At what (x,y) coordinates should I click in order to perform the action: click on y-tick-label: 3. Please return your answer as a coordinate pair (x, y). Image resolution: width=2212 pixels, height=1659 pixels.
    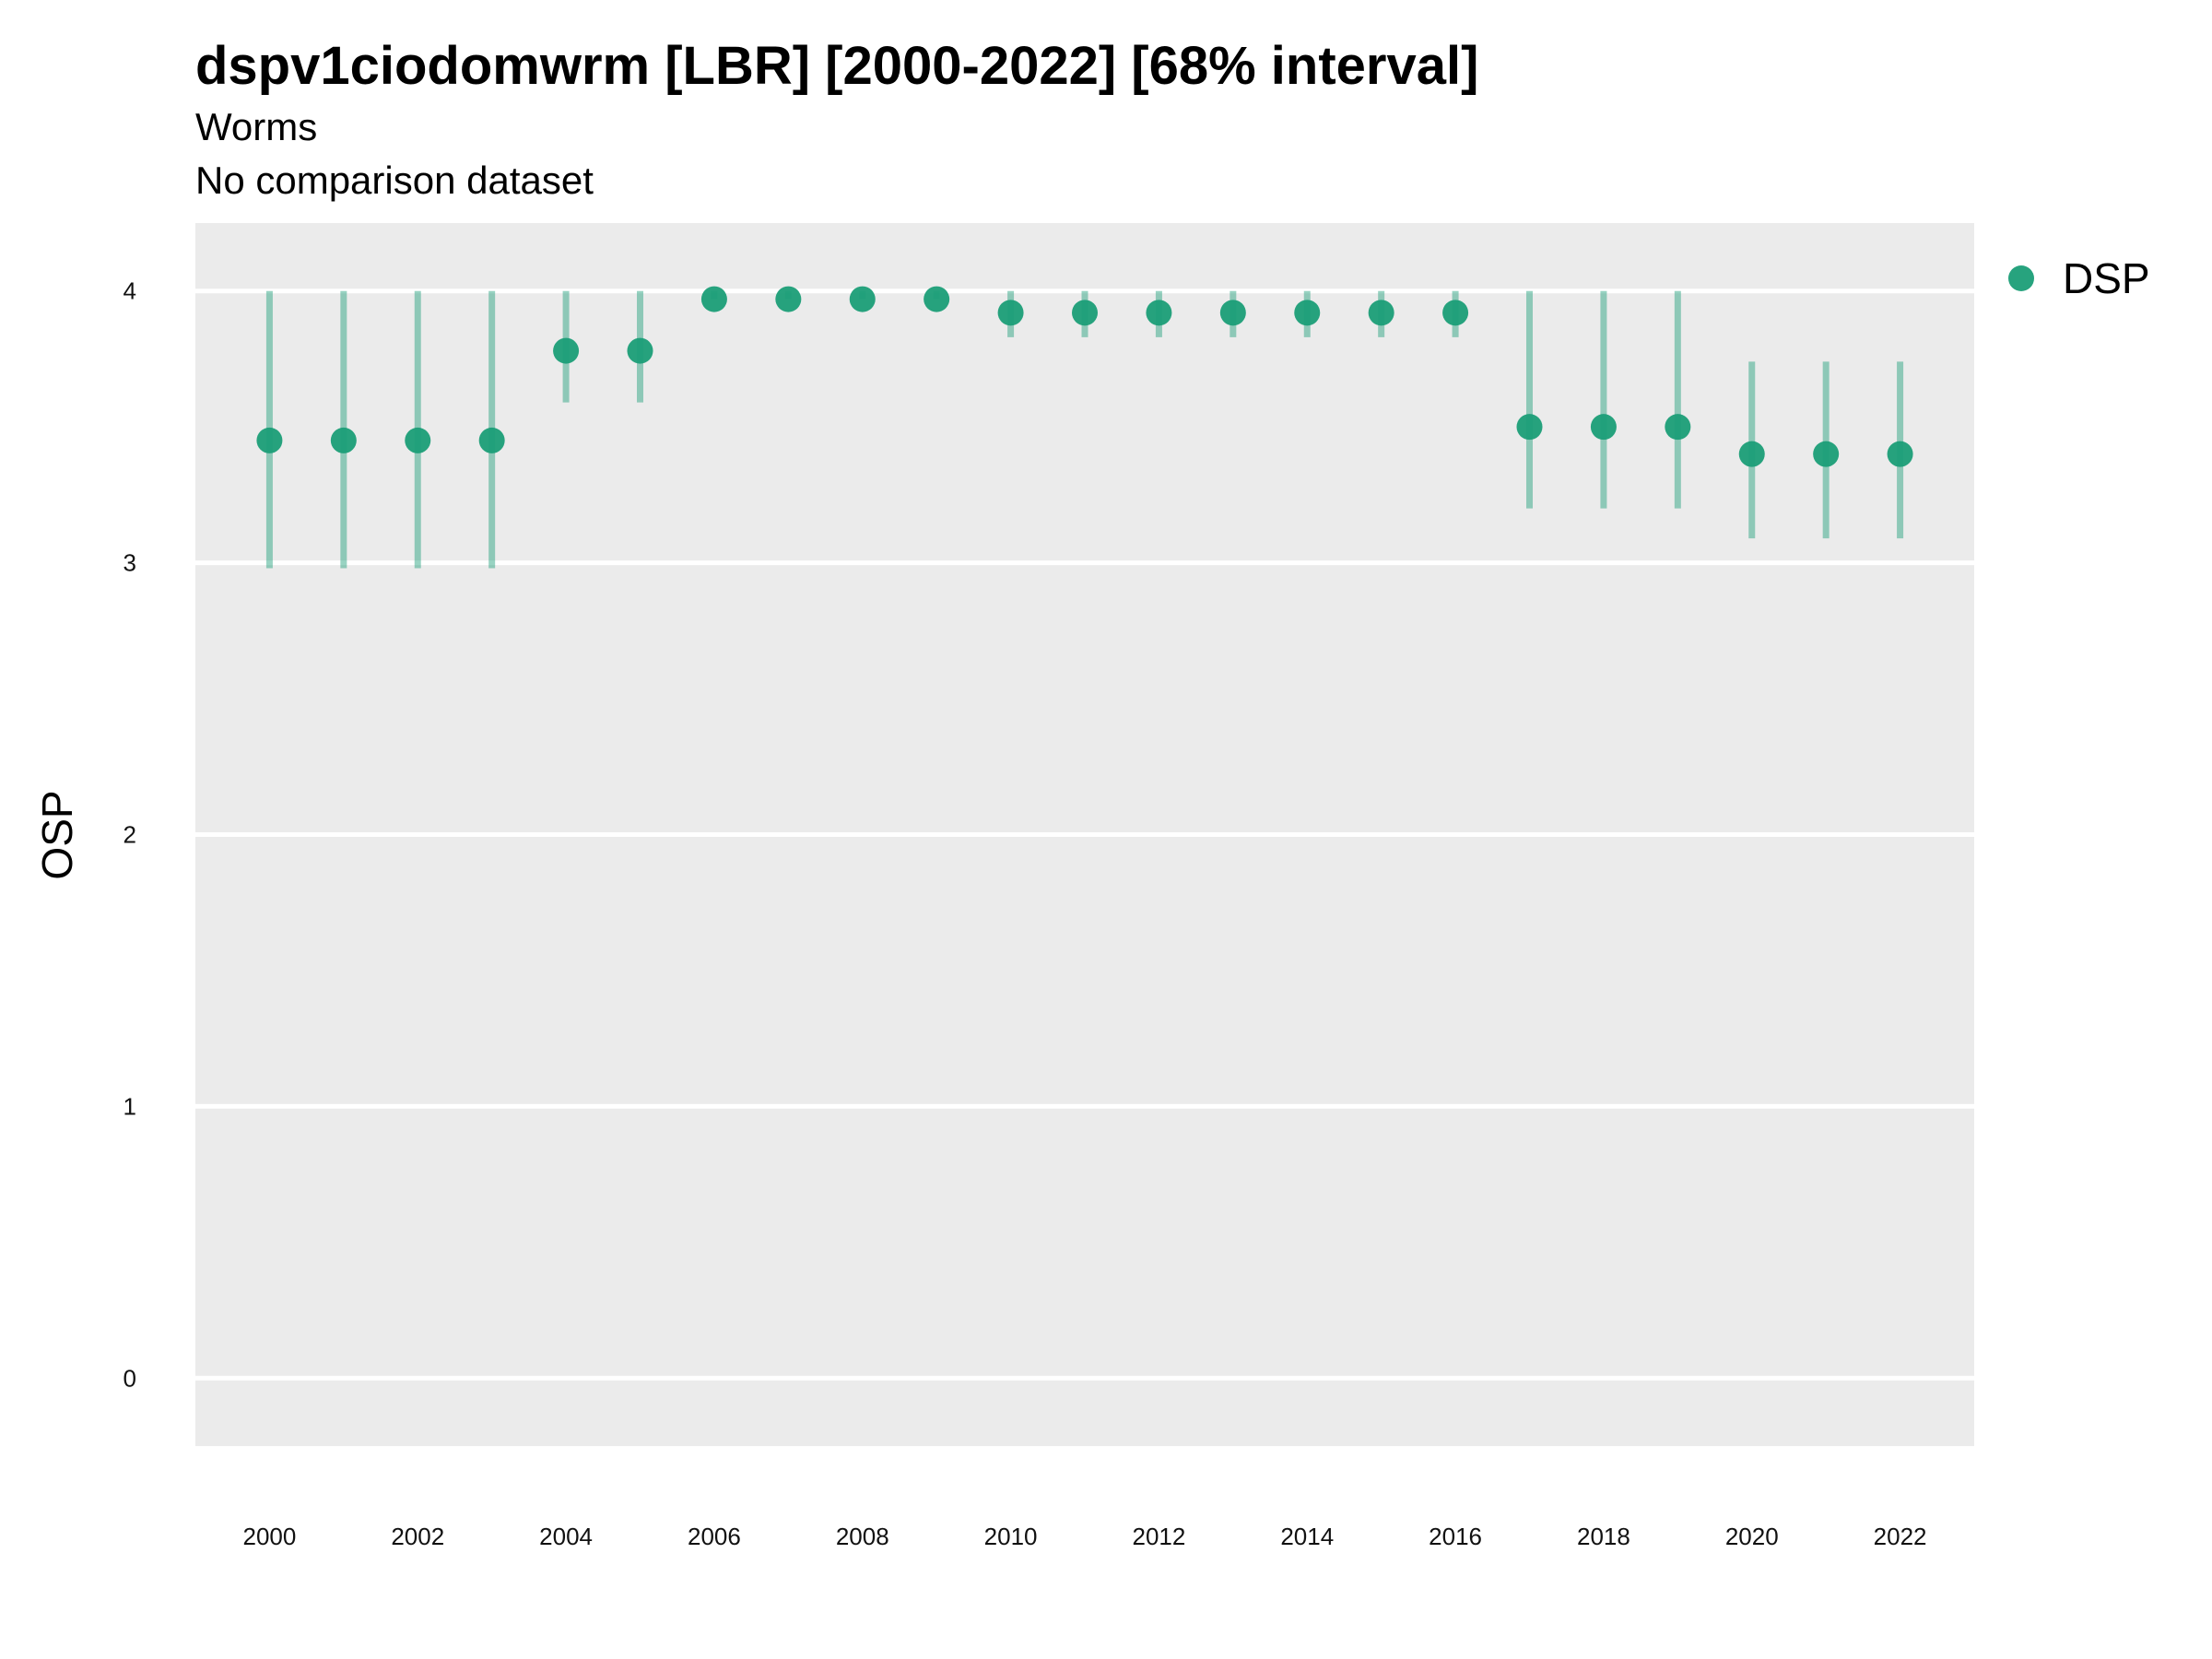
    Looking at the image, I should click on (130, 563).